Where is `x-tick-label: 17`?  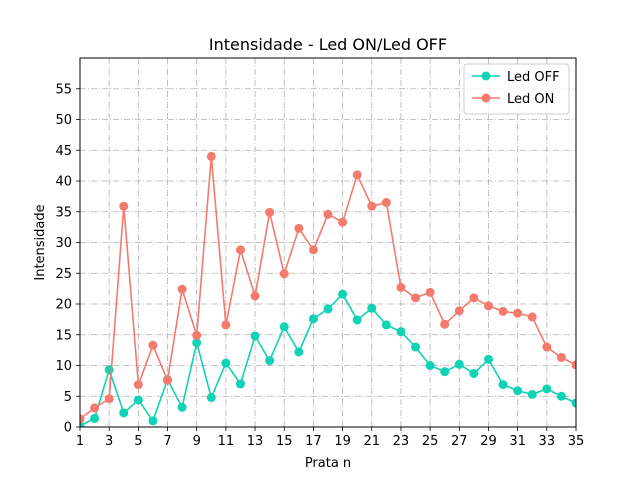 x-tick-label: 17 is located at coordinates (313, 441).